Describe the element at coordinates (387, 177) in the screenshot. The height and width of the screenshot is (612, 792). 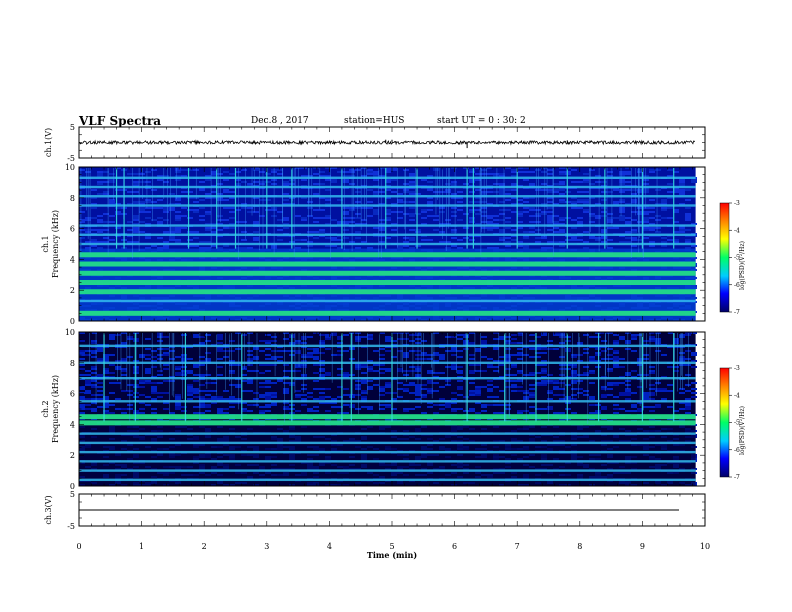
I see `ch1-spectrogram-band` at that location.